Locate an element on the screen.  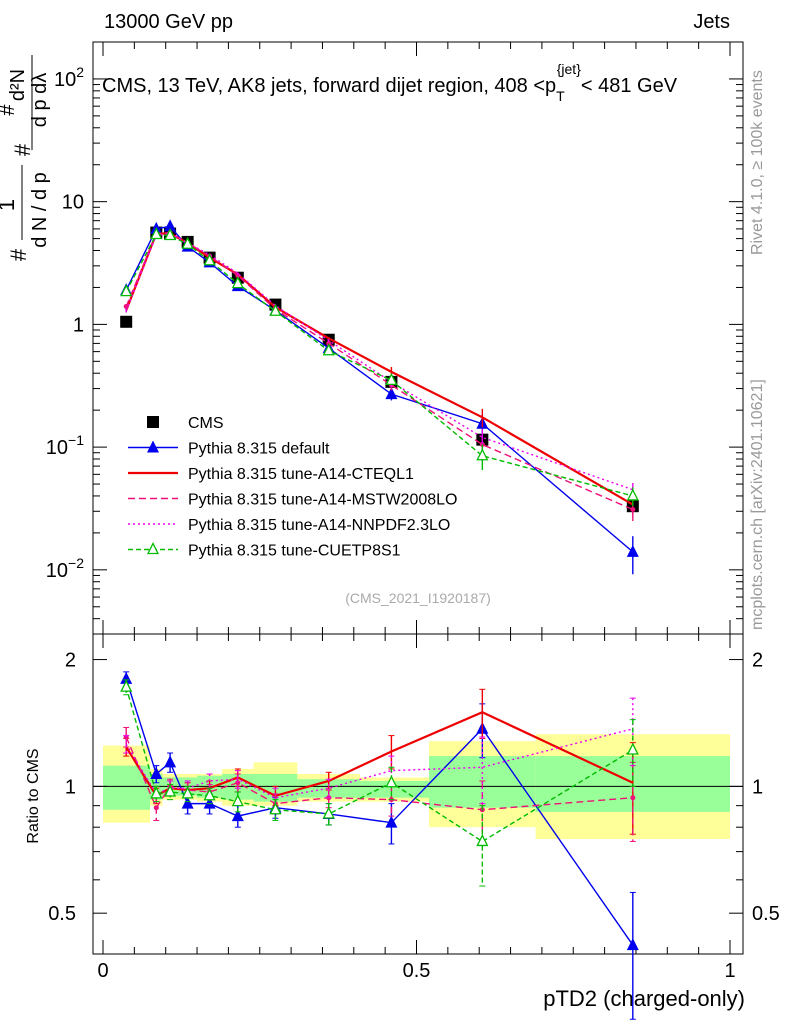
x-tick-label: 0.5 is located at coordinates (417, 971).